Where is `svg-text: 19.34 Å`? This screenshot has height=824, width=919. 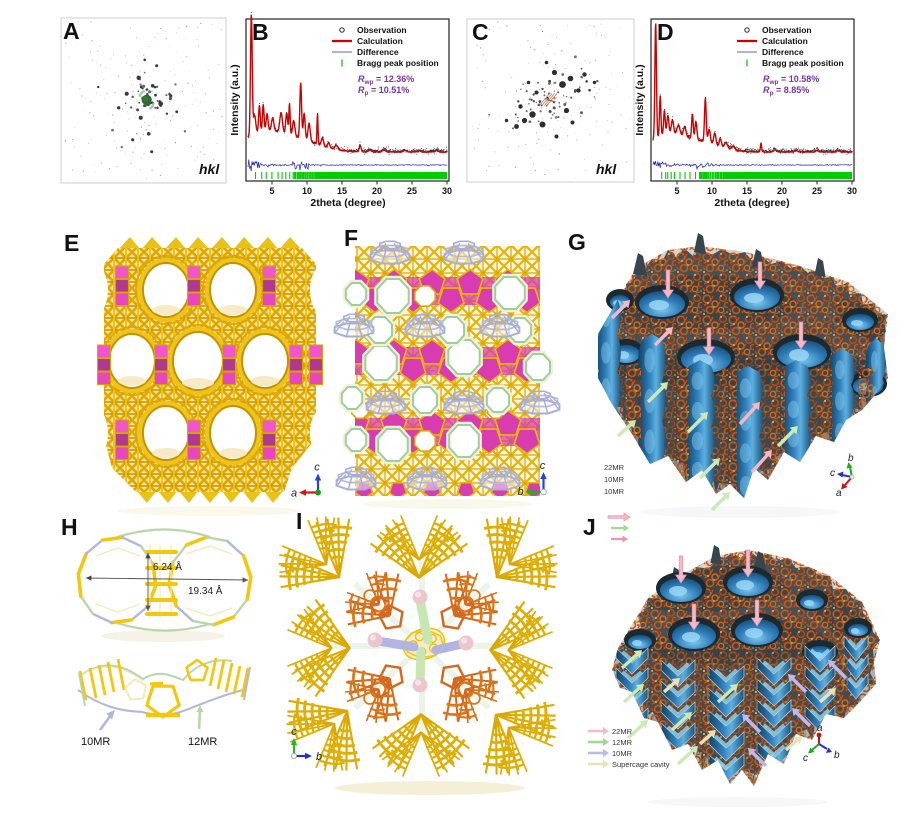
svg-text: 19.34 Å is located at coordinates (205, 590).